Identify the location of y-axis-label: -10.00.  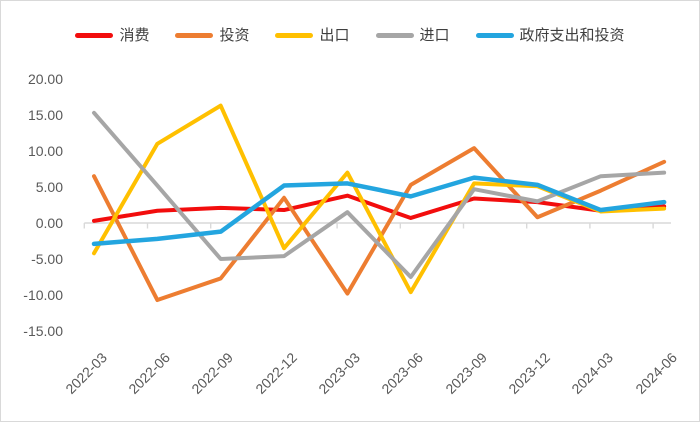
(43, 295).